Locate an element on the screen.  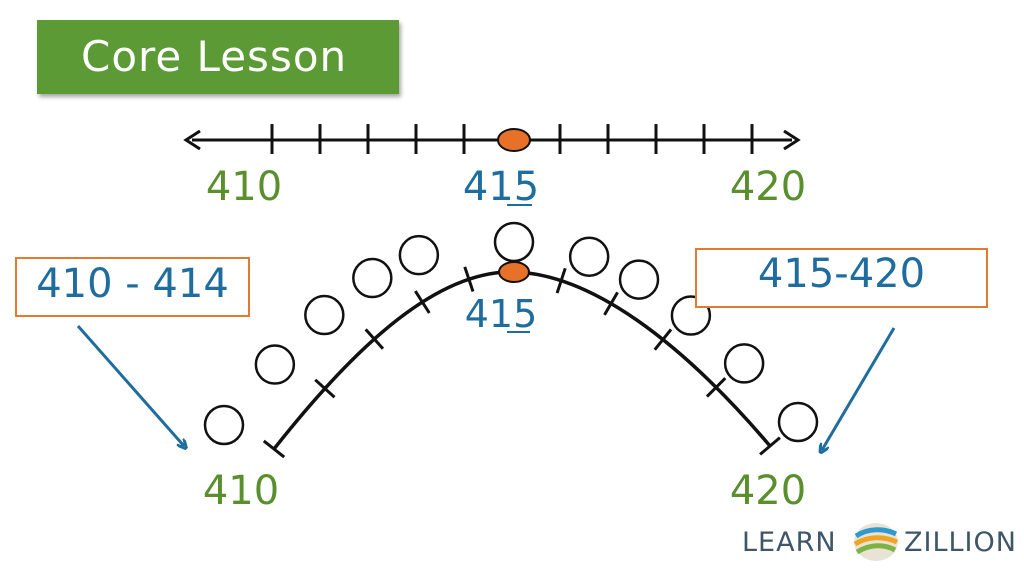
hill-label-410: 410 is located at coordinates (241, 491).